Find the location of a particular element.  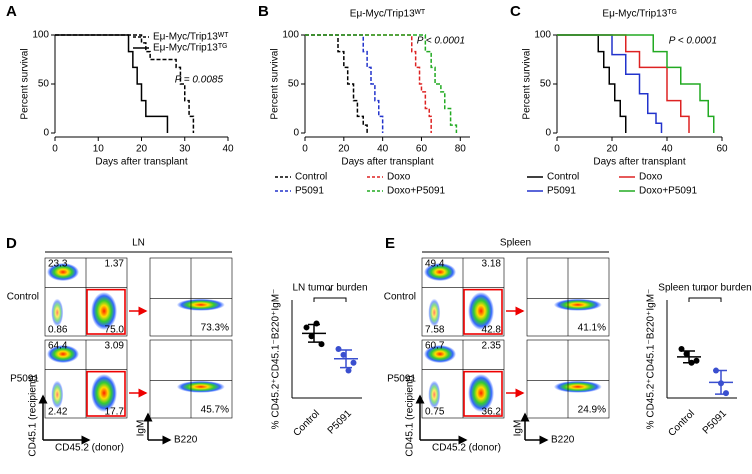

quadrant-value: 7.58 is located at coordinates (435, 330).